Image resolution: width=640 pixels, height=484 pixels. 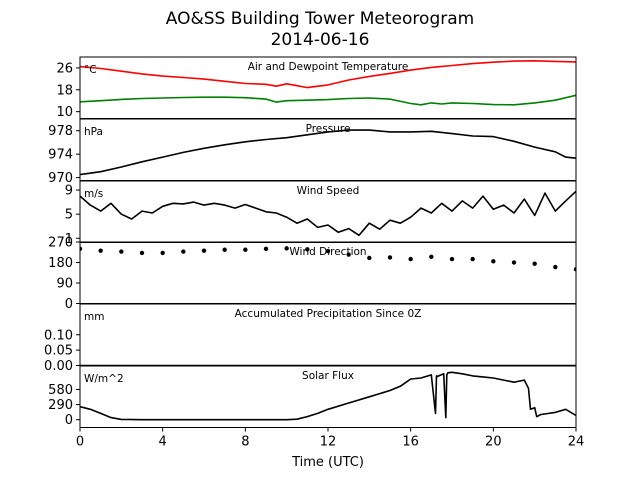 I want to click on y-tick-label: 0.05, so click(x=58, y=351).